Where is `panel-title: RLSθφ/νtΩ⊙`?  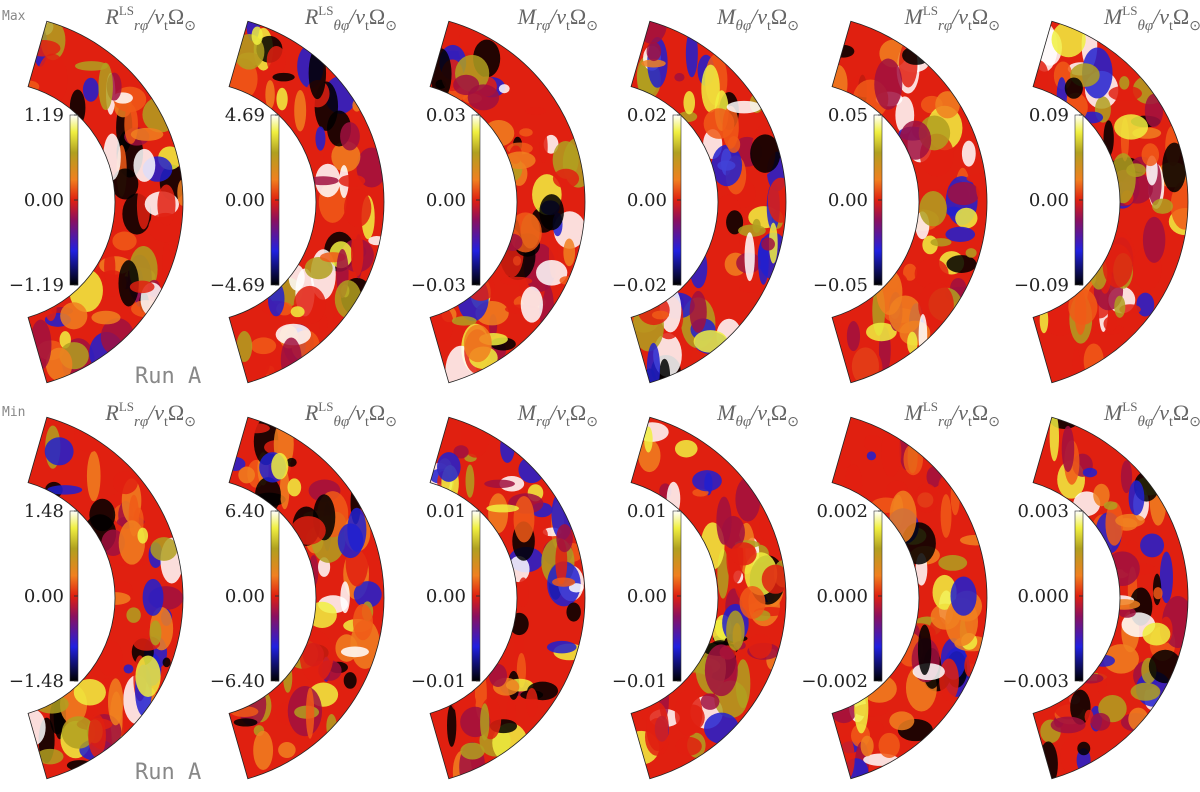
panel-title: RLSθφ/νtΩ⊙ is located at coordinates (350, 414).